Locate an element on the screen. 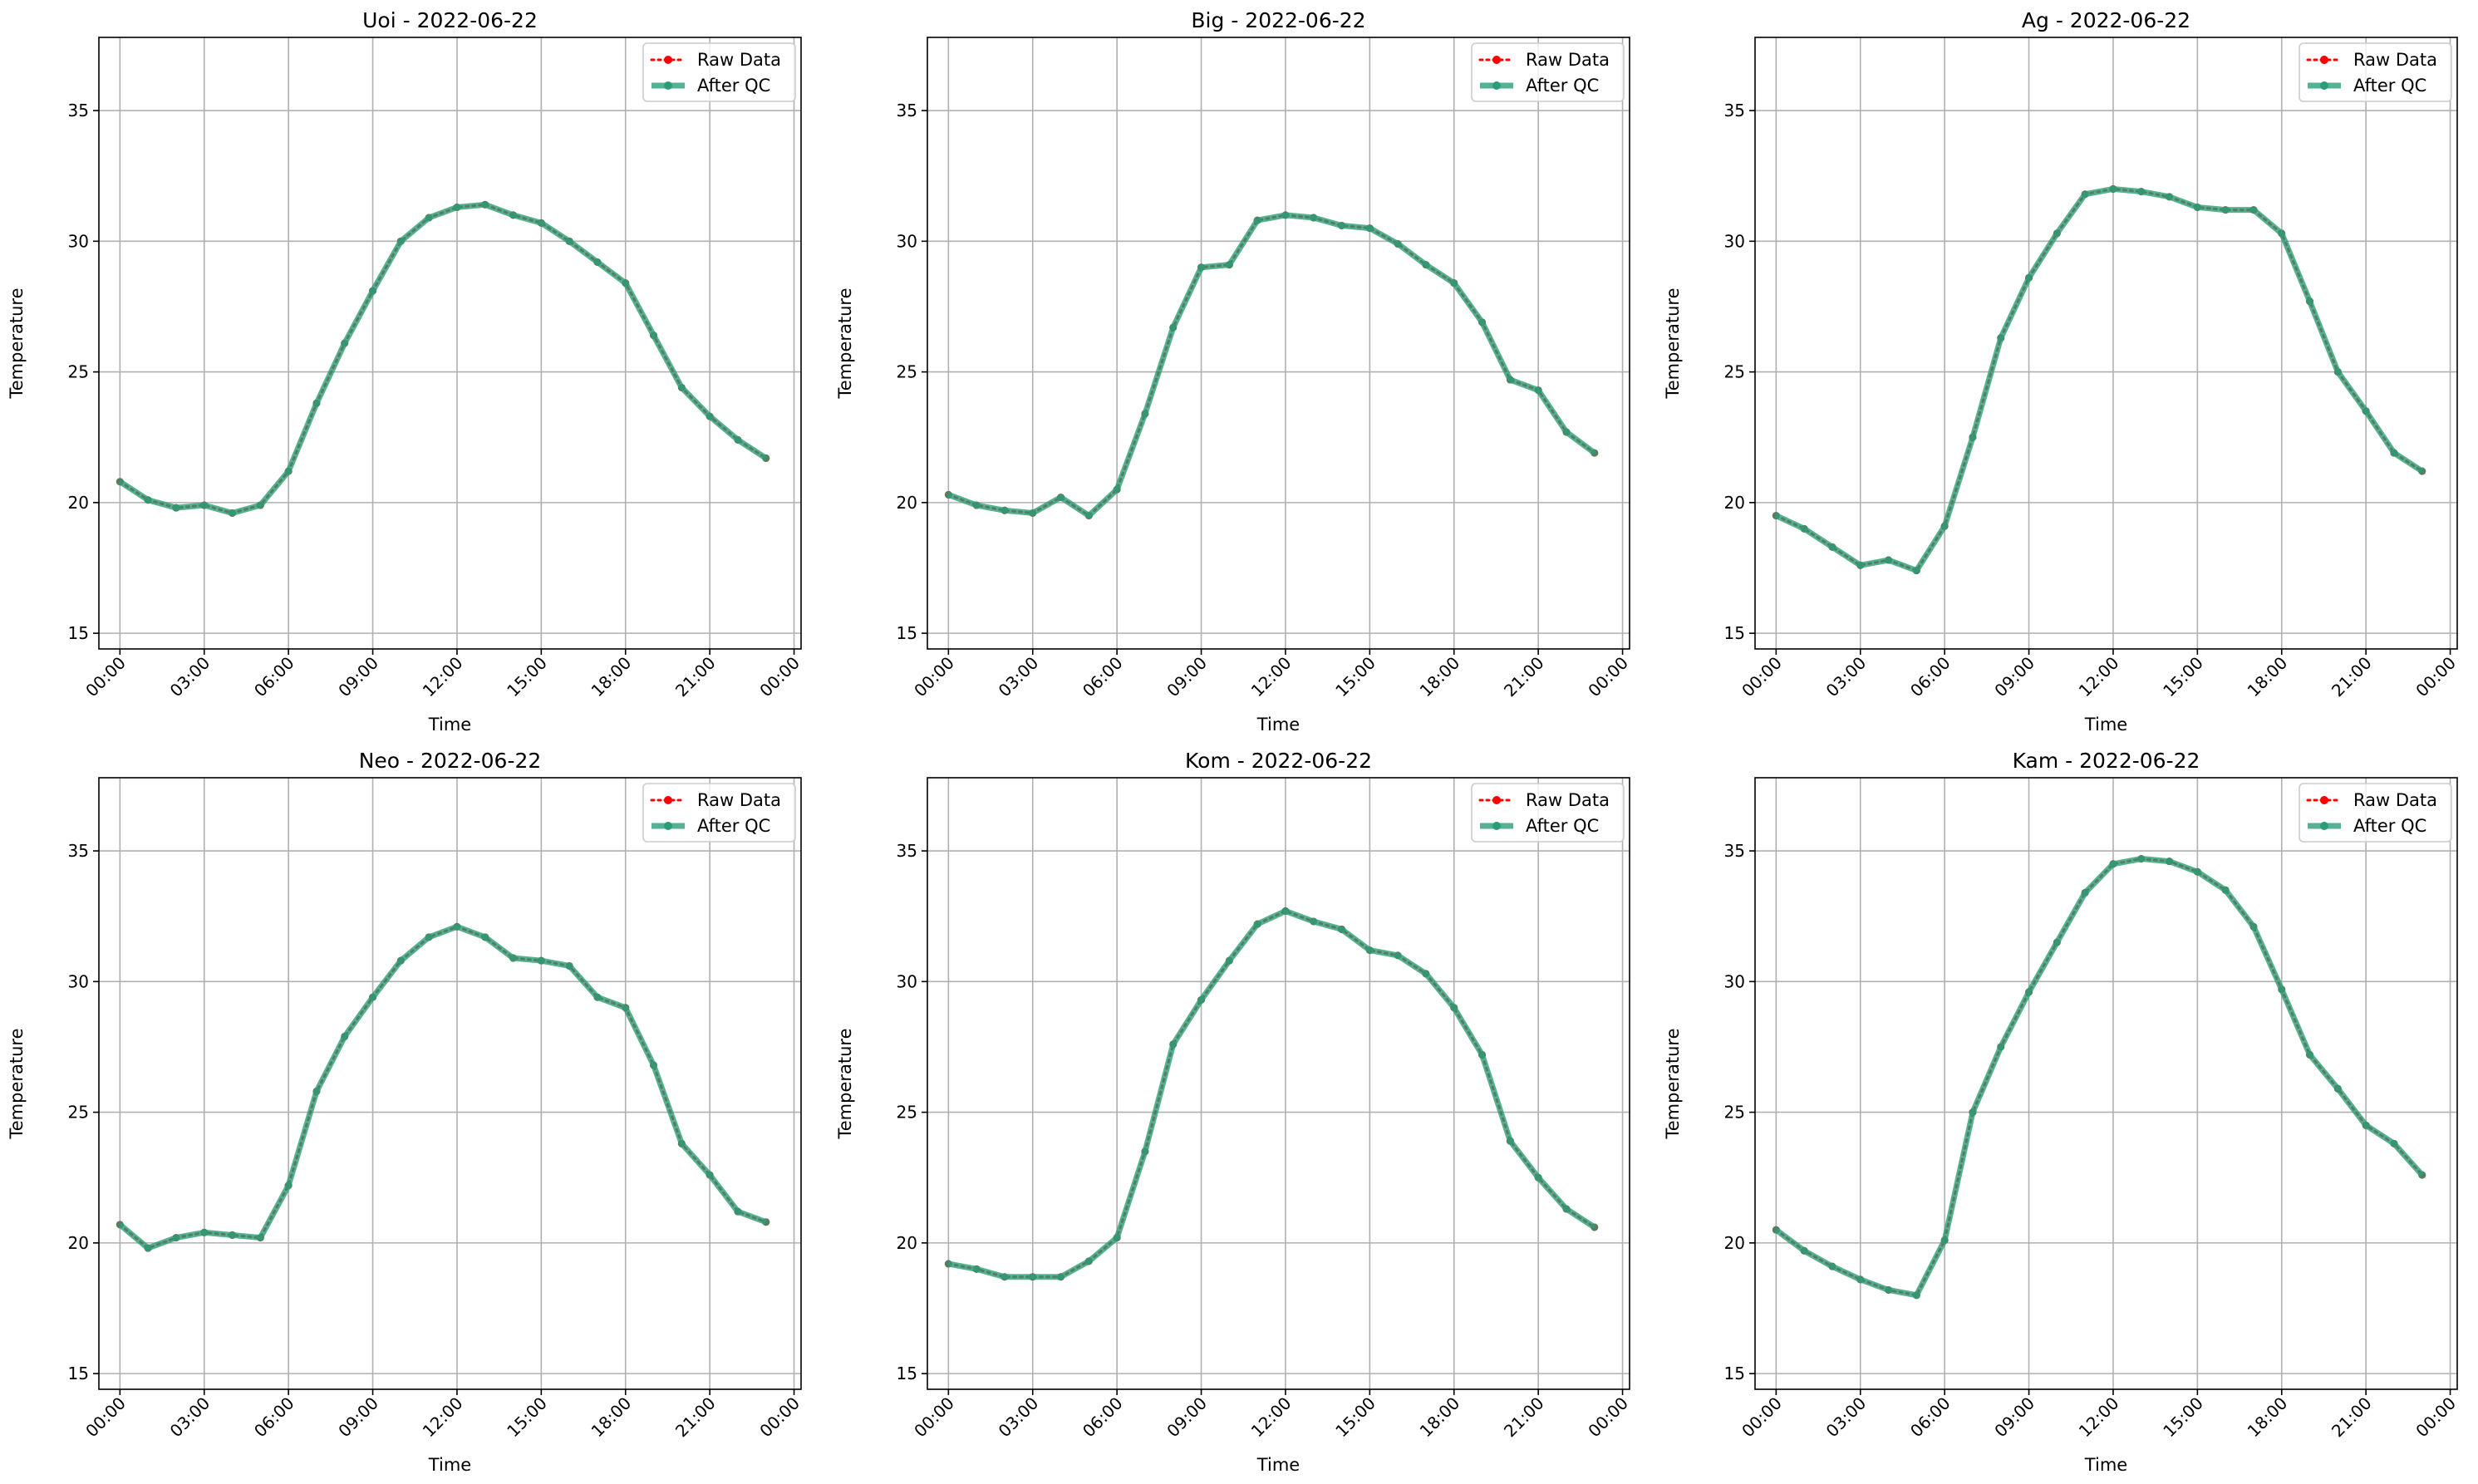 The width and height of the screenshot is (2478, 1484). y-axis-label: Temperature is located at coordinates (1673, 343).